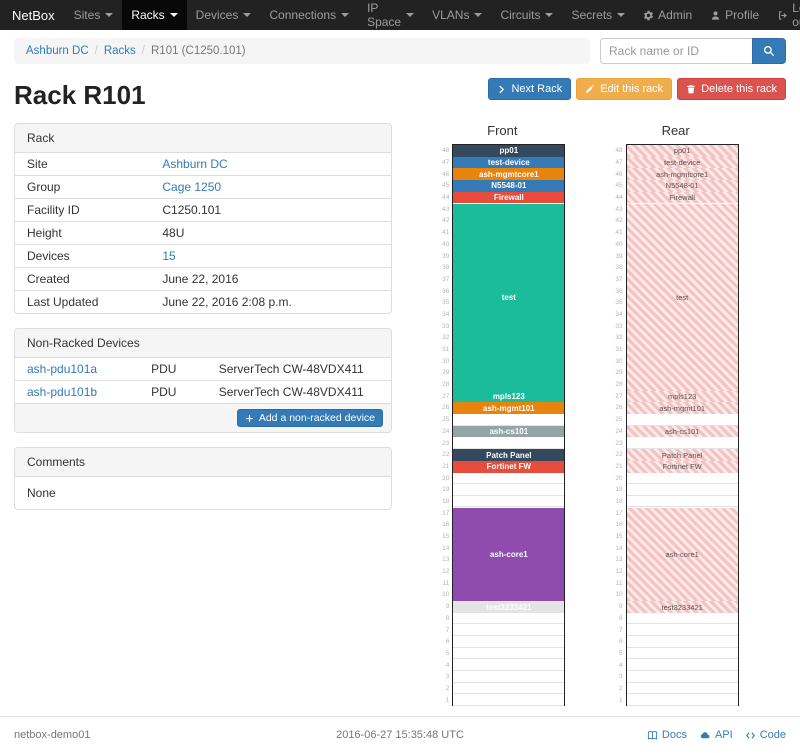 This screenshot has width=800, height=753. What do you see at coordinates (446, 490) in the screenshot?
I see `unit-number: 19` at bounding box center [446, 490].